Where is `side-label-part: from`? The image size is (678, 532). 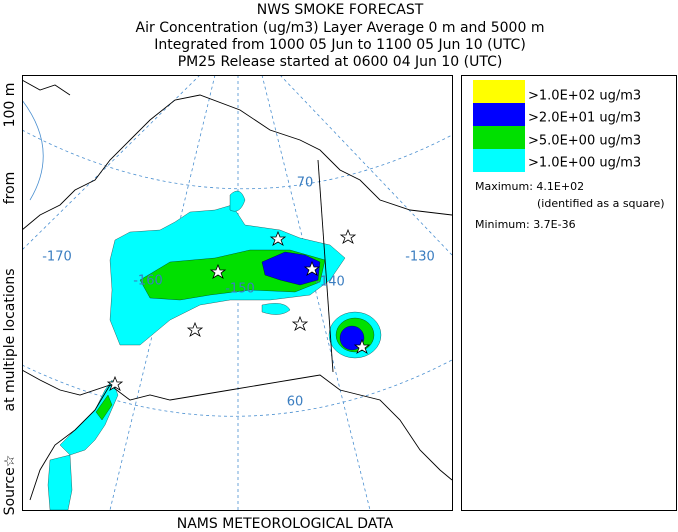 side-label-part: from is located at coordinates (10, 188).